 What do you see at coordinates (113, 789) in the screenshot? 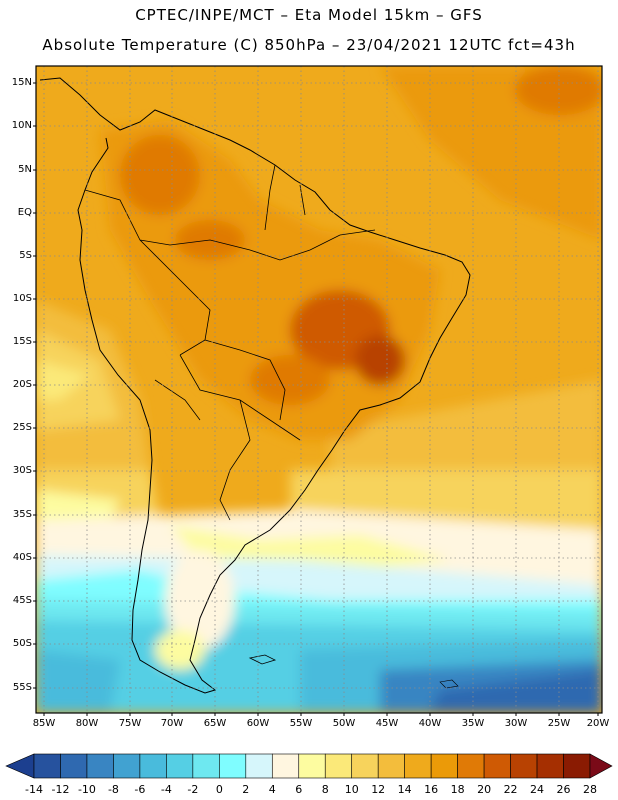
I see `colorbar-label: -8` at bounding box center [113, 789].